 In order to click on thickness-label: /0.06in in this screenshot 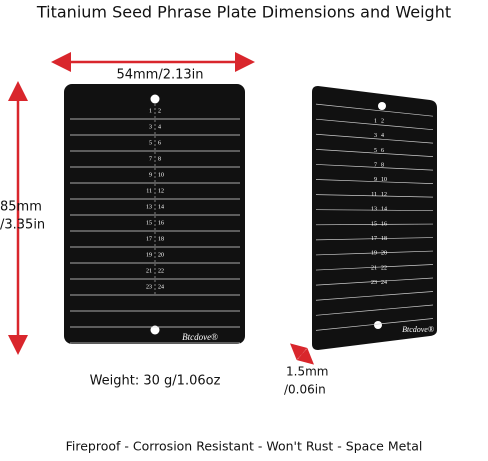, I will do `click(305, 390)`.